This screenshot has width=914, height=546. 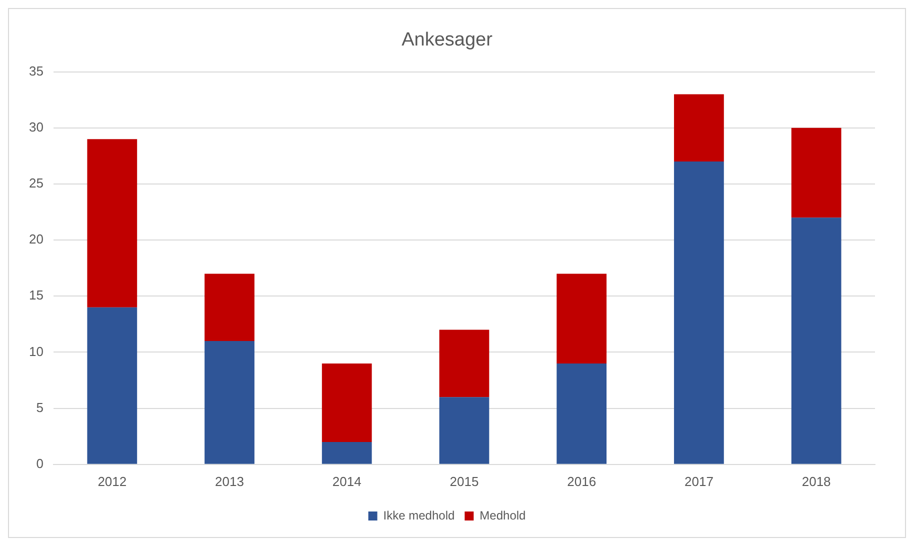 I want to click on x-tick-label: 2018, so click(x=816, y=481).